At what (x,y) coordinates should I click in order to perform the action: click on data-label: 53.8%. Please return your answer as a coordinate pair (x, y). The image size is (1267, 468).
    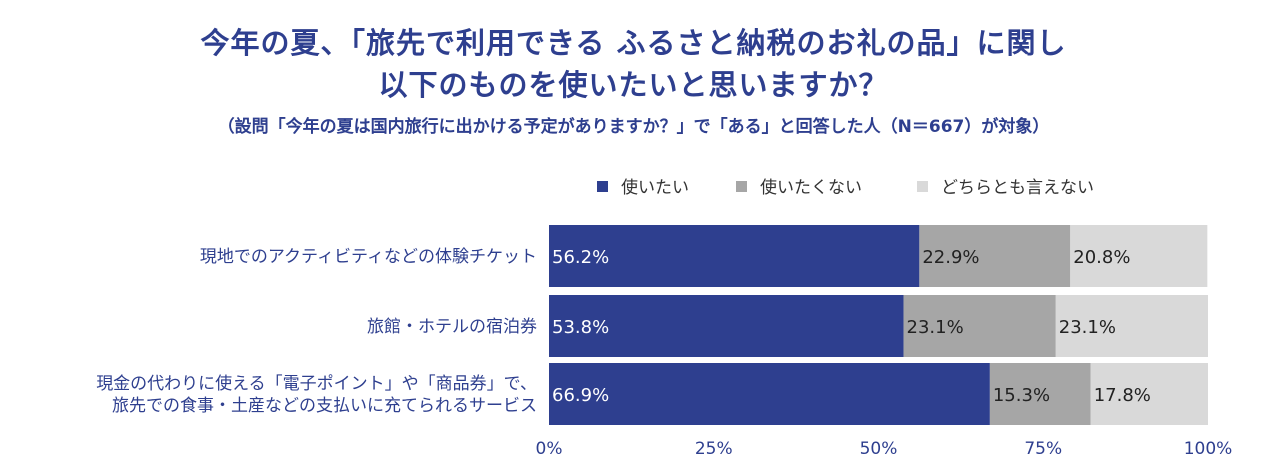
    Looking at the image, I should click on (580, 327).